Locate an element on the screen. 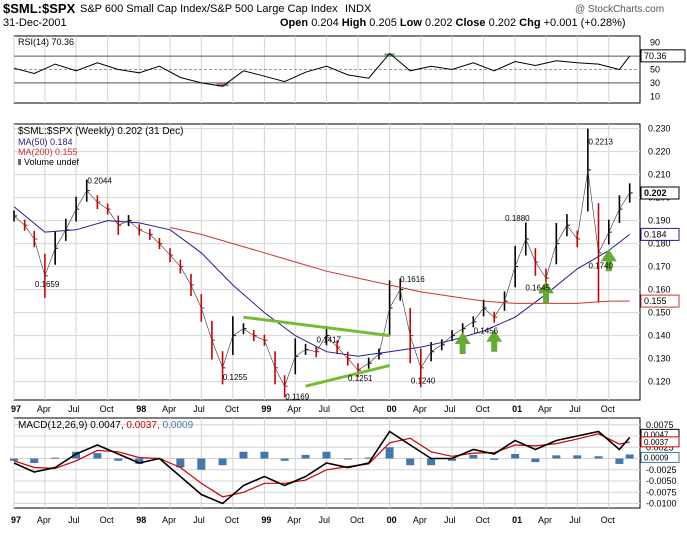 The width and height of the screenshot is (687, 533). rsi-value-tag is located at coordinates (663, 56).